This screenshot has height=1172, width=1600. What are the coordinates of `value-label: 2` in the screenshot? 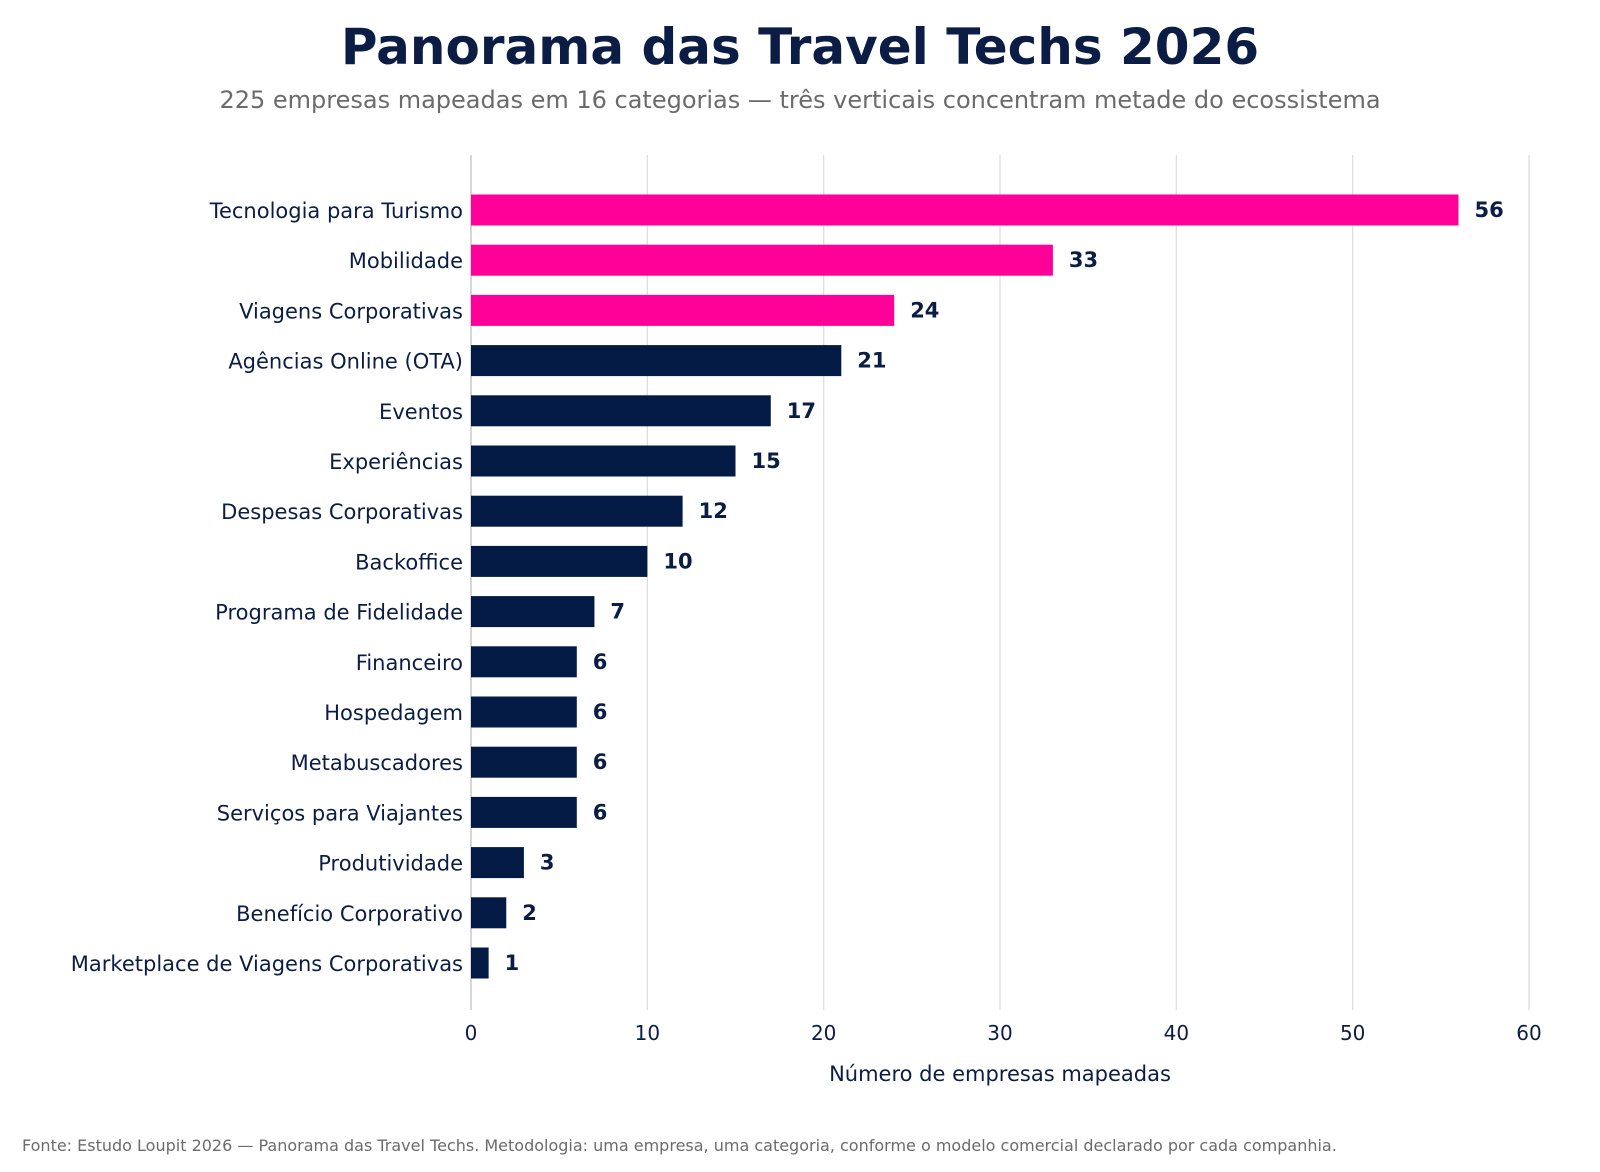 It's located at (529, 913).